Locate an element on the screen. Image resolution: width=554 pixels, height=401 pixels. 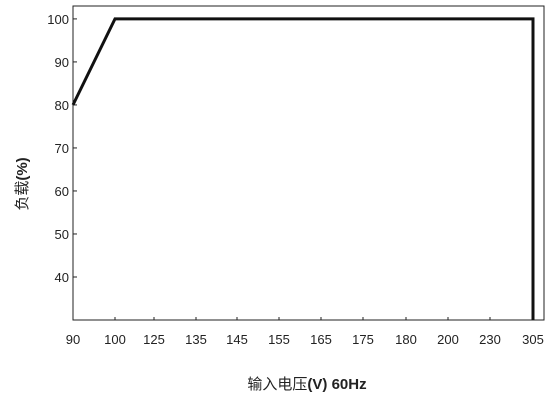
x-tick-label: 180 is located at coordinates (406, 339).